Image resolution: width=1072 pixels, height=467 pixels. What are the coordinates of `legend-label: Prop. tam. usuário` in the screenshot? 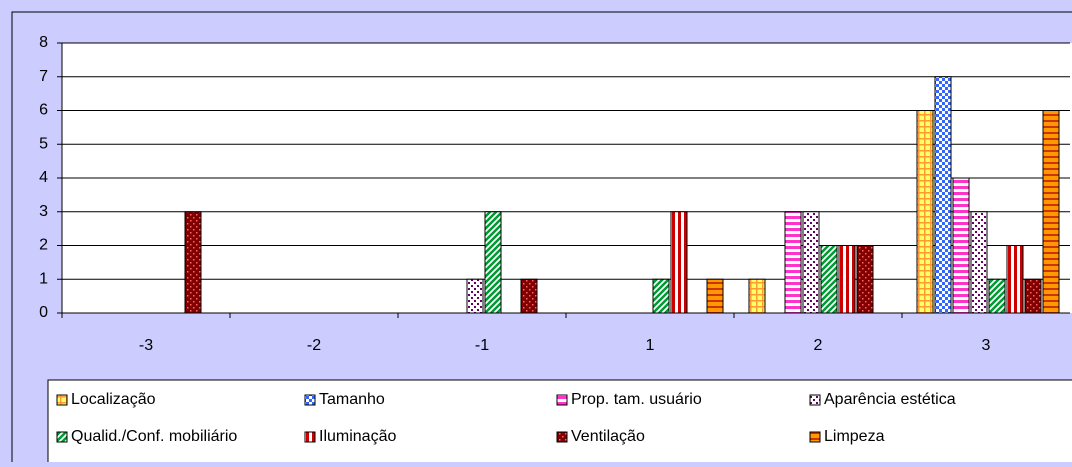 It's located at (636, 399).